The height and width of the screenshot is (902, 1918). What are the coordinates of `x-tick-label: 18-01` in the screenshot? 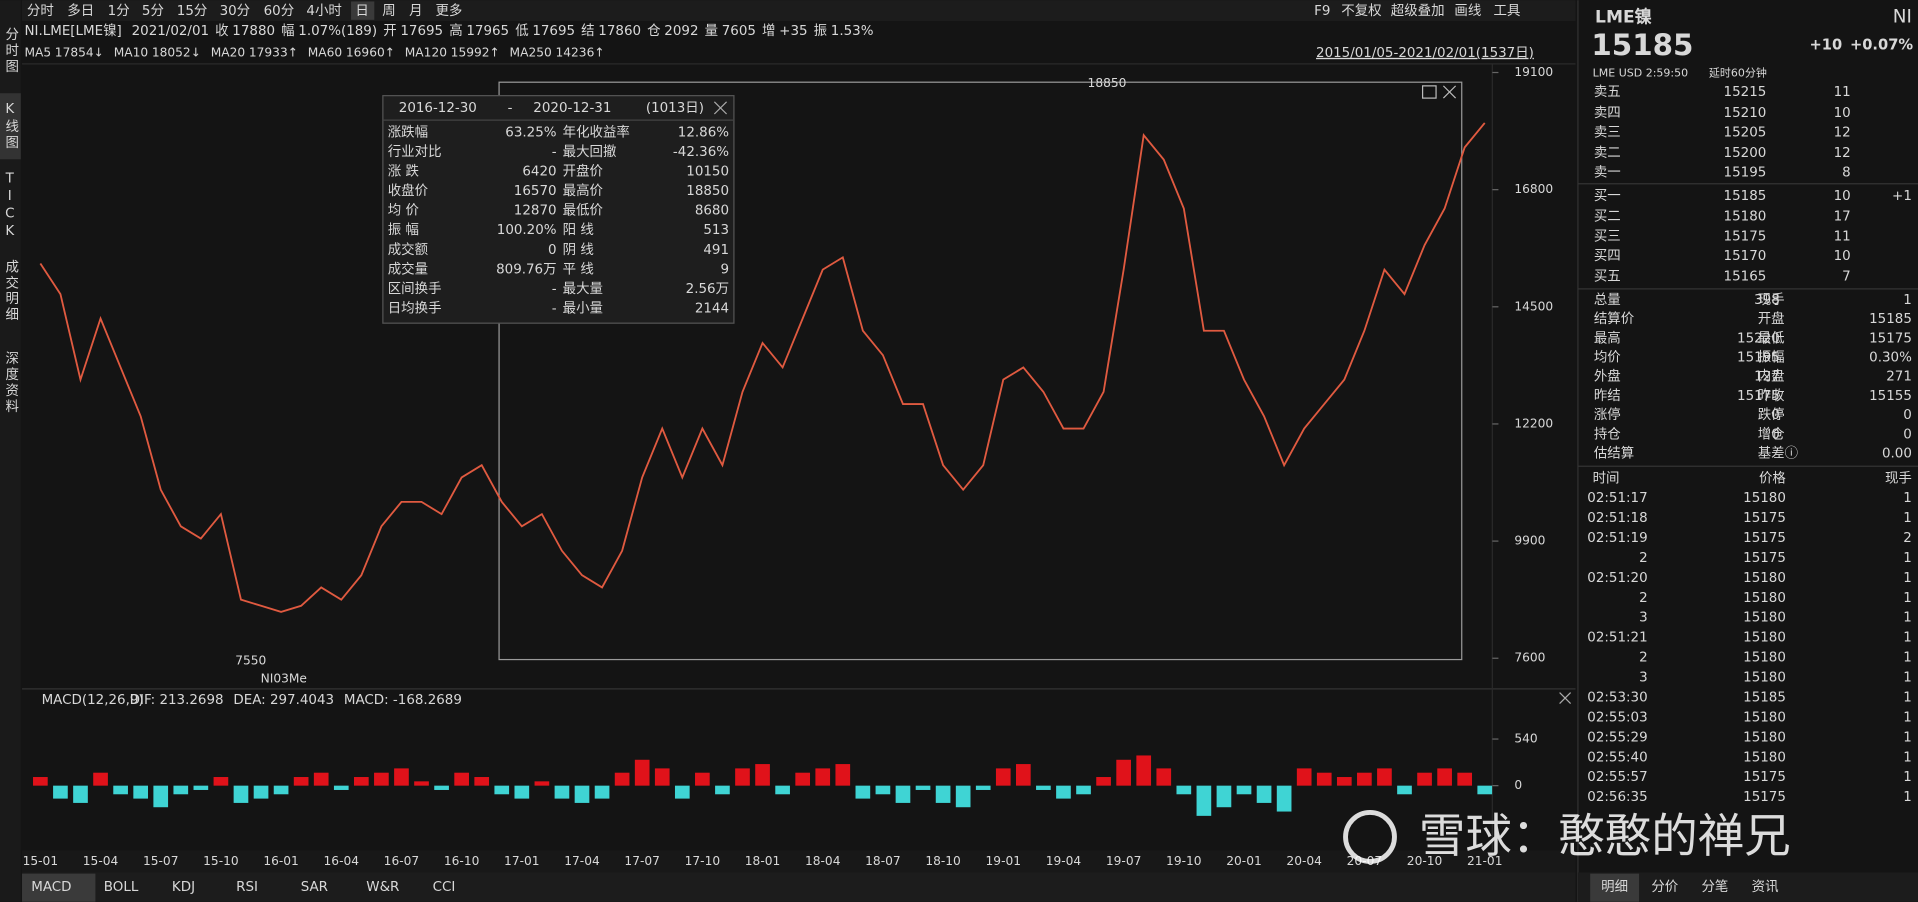 It's located at (763, 861).